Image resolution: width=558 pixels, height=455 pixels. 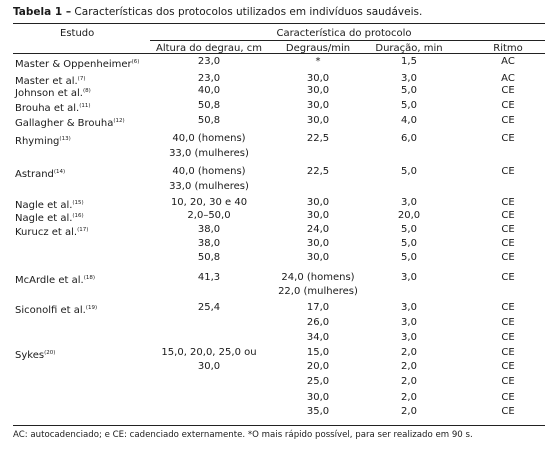 I want to click on altura-cell: 23,0, so click(x=209, y=78).